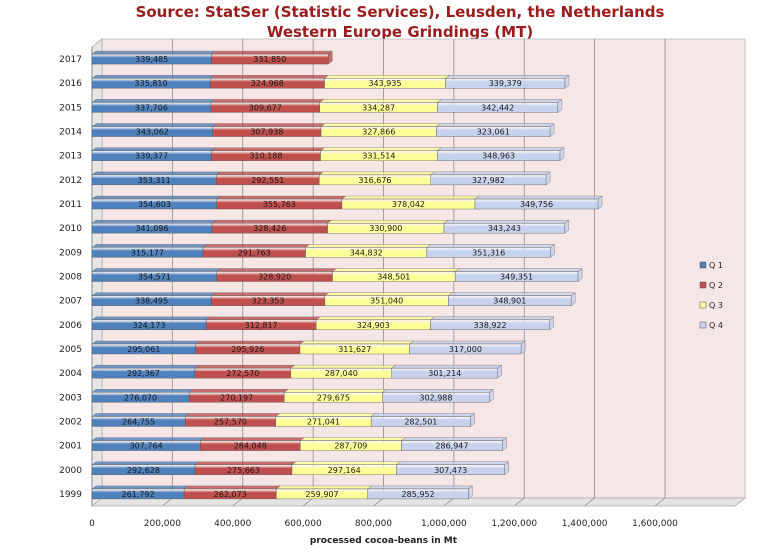 This screenshot has width=760, height=559. What do you see at coordinates (143, 349) in the screenshot?
I see `data-label: 295,061` at bounding box center [143, 349].